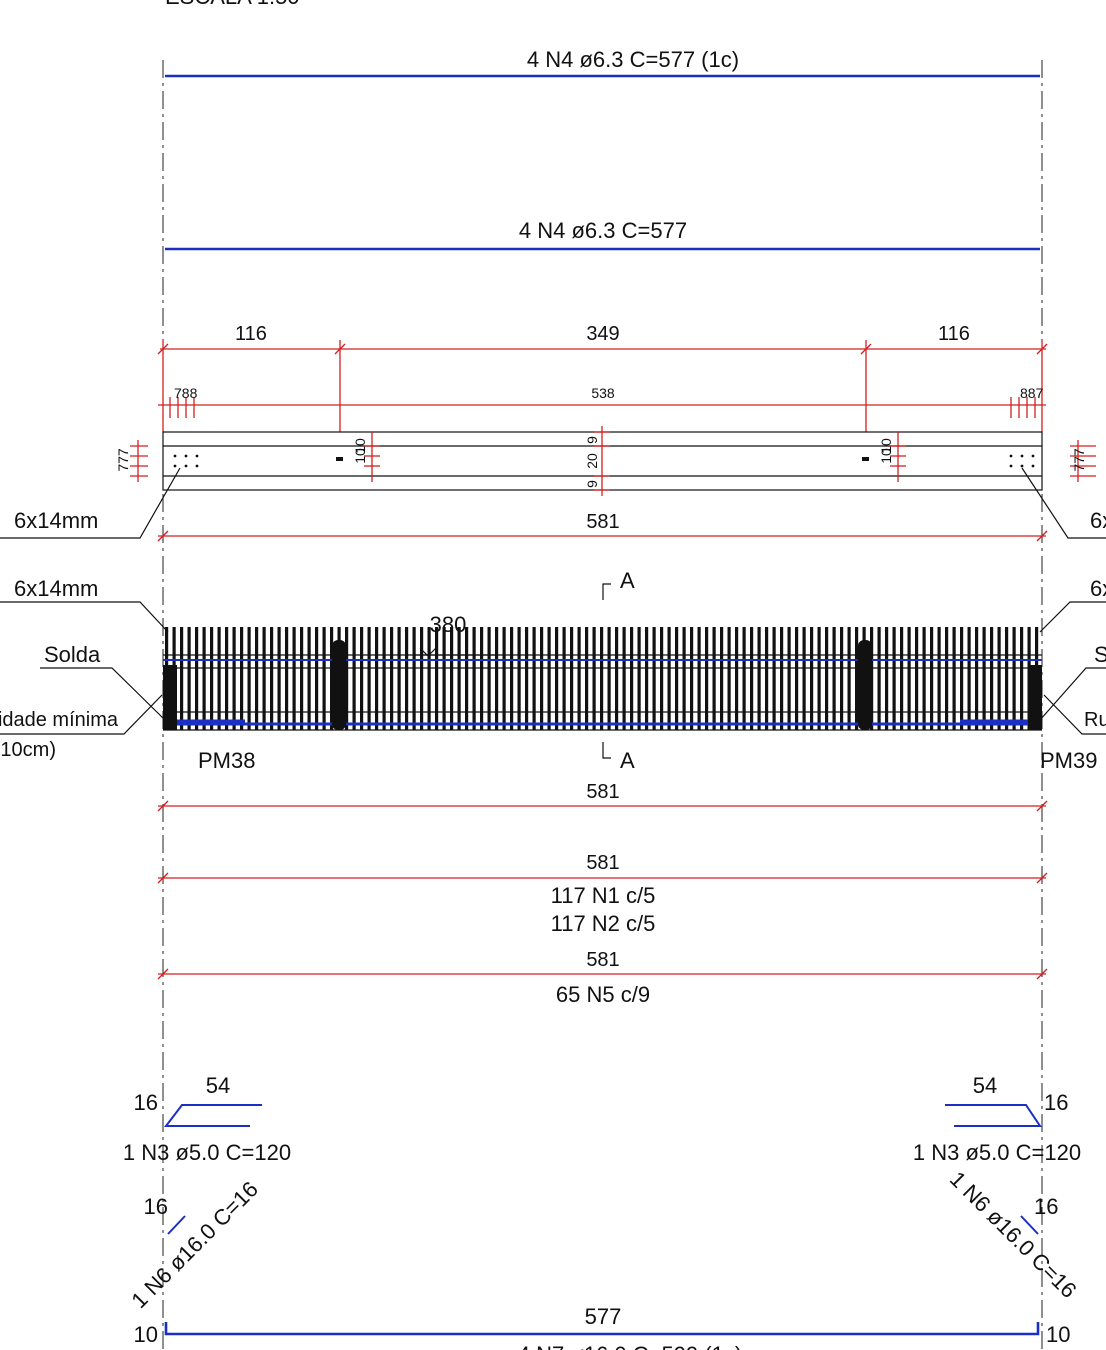  Describe the element at coordinates (603, 994) in the screenshot. I see `stirrup-n5: 65 N5 c/9` at that location.